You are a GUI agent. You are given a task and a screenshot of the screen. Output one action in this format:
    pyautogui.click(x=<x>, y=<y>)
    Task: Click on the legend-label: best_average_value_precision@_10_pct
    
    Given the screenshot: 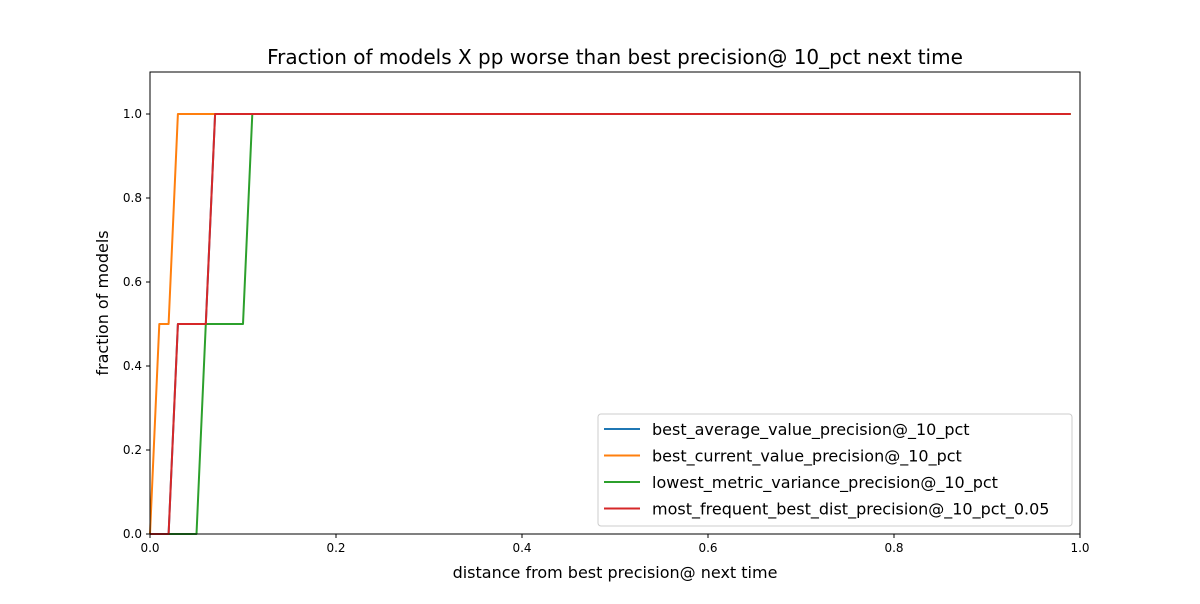 What is the action you would take?
    pyautogui.click(x=811, y=430)
    